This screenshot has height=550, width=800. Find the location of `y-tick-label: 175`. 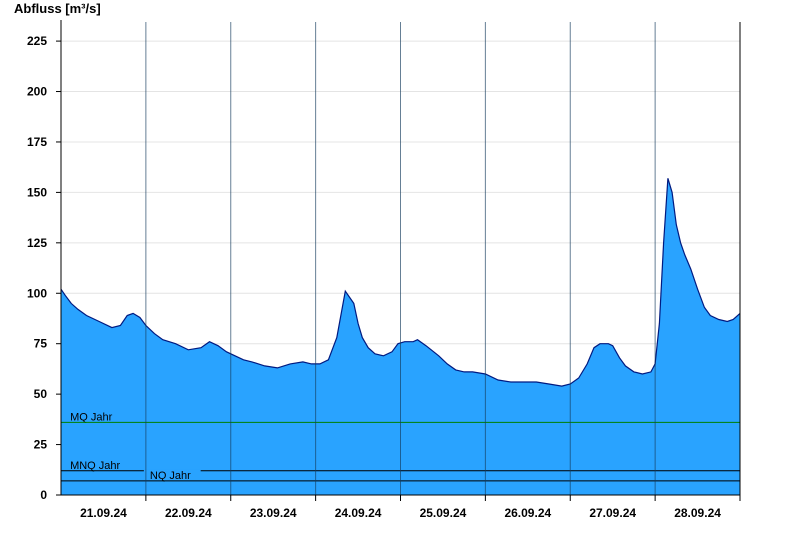

y-tick-label: 175 is located at coordinates (37, 142).